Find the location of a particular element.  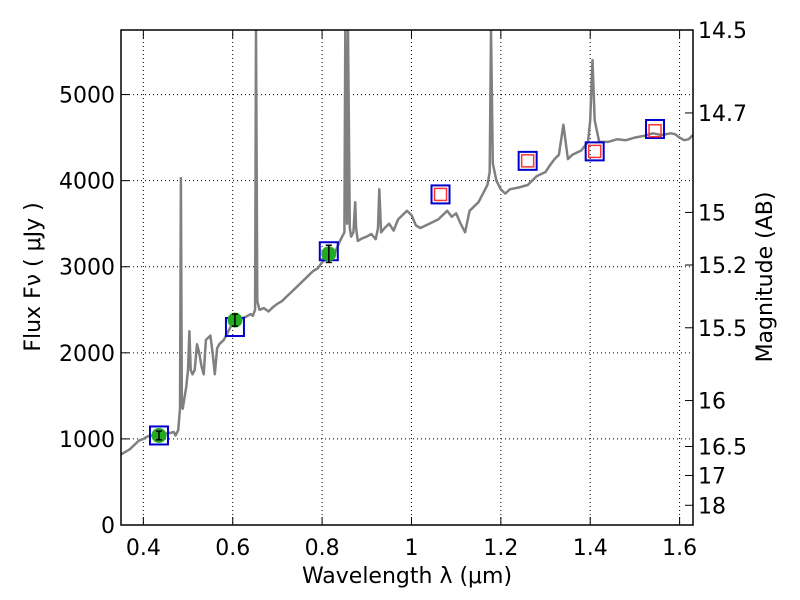

x-tick-label: 0.8 is located at coordinates (322, 548).